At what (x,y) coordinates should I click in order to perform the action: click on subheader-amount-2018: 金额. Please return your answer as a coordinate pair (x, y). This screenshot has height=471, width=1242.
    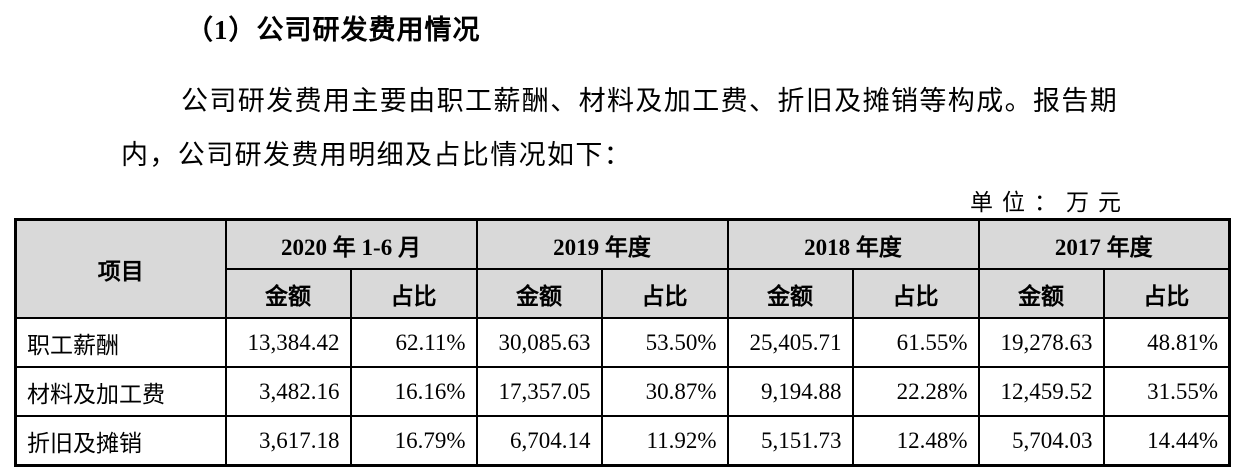
    Looking at the image, I should click on (790, 293).